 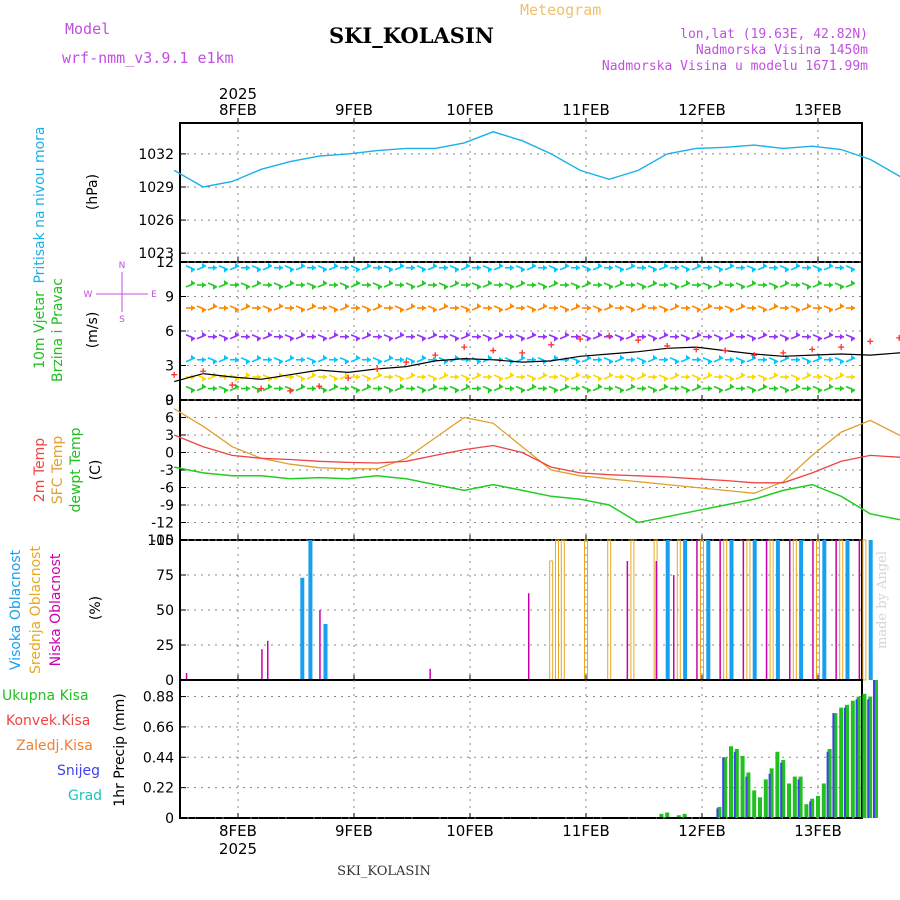 I want to click on y-tick-label: 0, so click(x=169, y=401).